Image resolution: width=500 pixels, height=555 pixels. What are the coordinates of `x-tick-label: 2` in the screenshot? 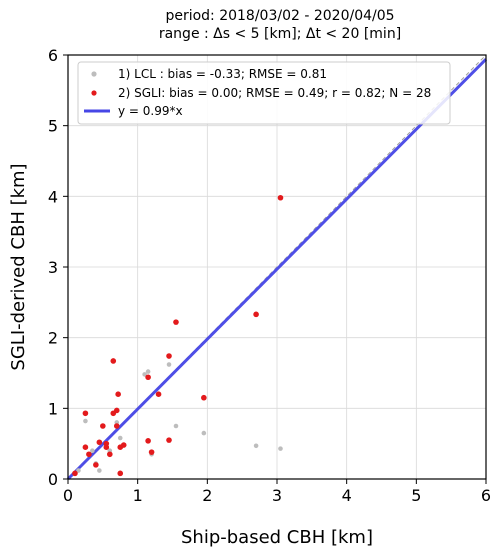 It's located at (207, 495).